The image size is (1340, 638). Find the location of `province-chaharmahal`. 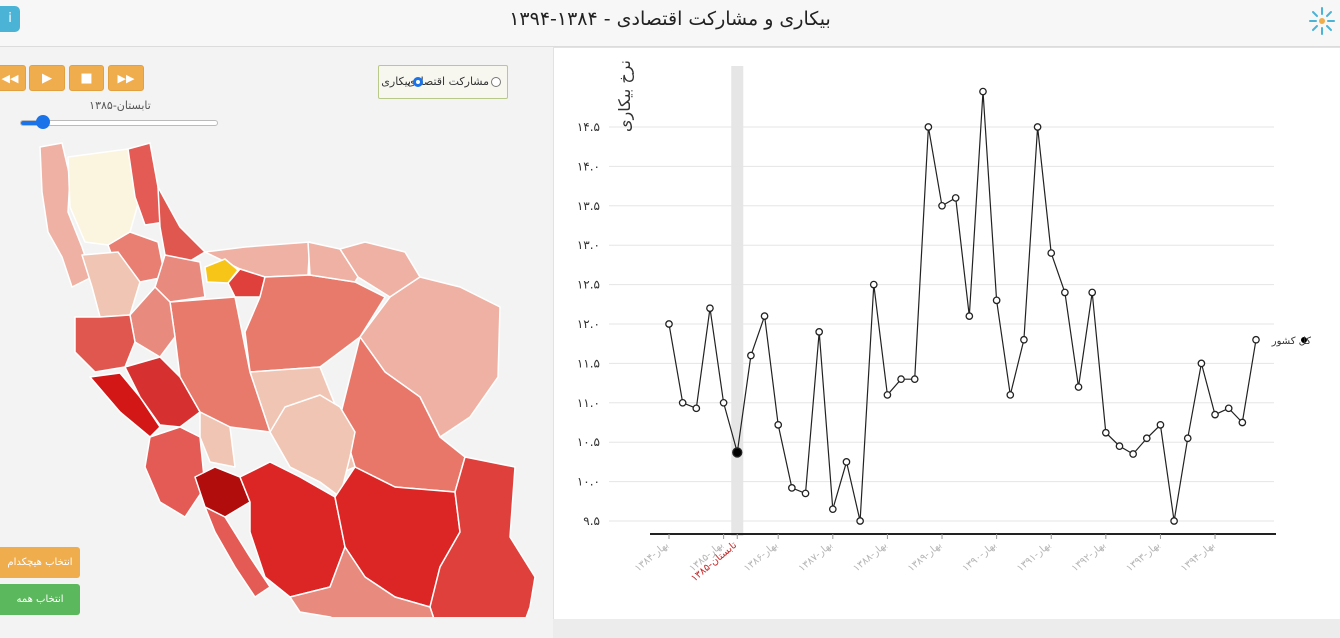

province-chaharmahal is located at coordinates (217, 439).